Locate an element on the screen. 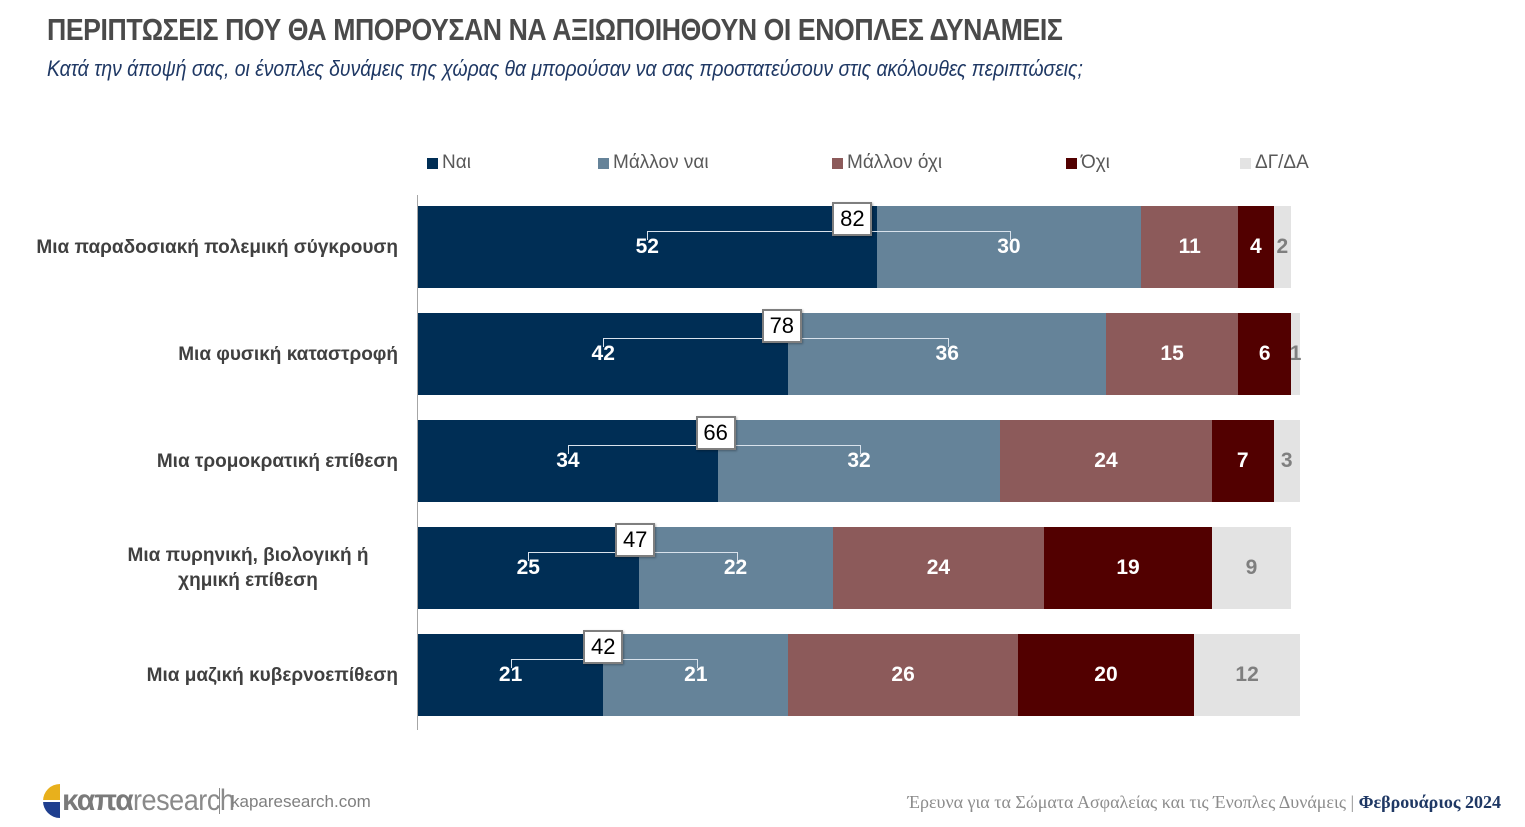  kapa-research-logo: καπα research is located at coordinates (142, 801).